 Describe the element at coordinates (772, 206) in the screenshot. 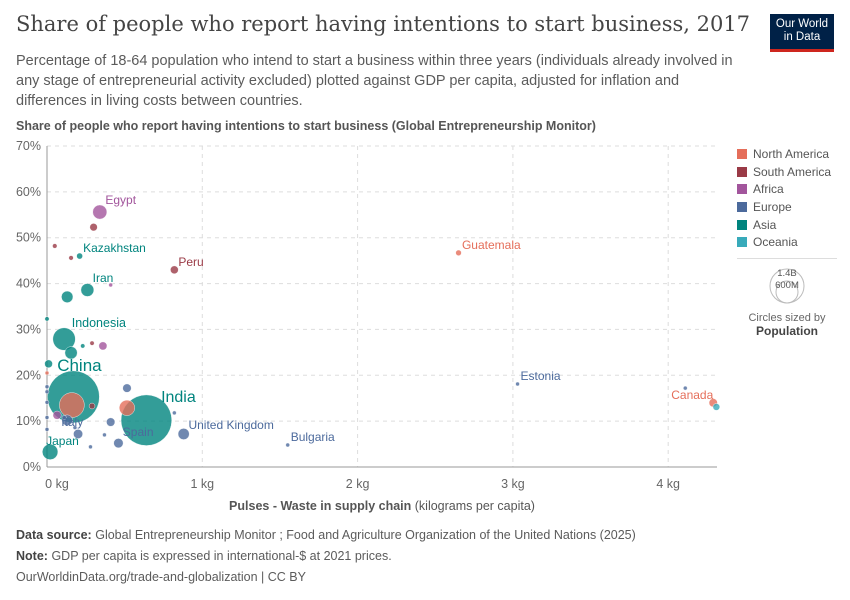

I see `legend-label: Europe` at that location.